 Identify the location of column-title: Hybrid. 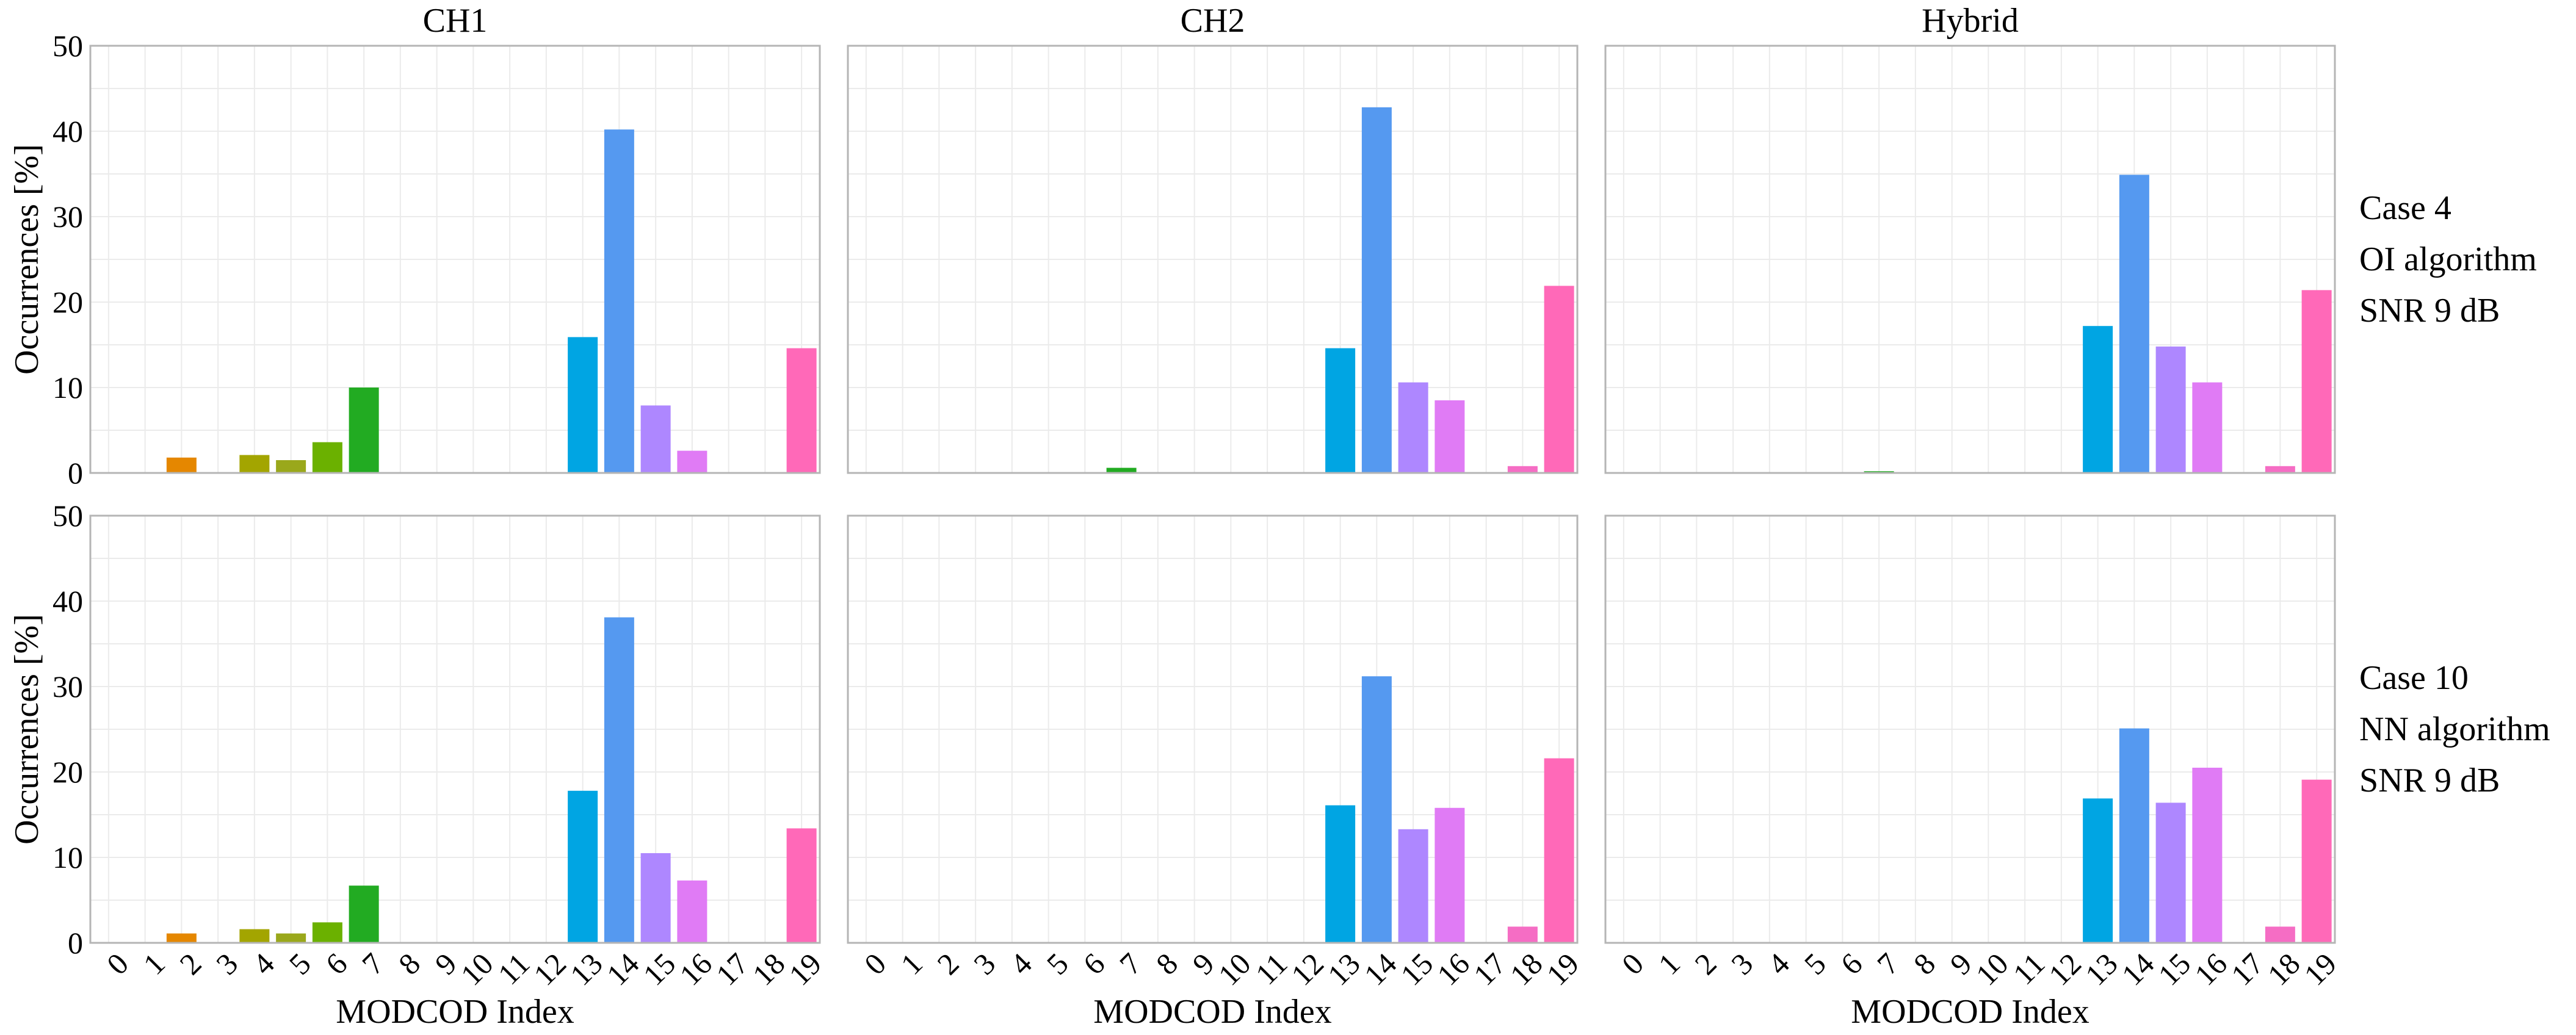
(1970, 21).